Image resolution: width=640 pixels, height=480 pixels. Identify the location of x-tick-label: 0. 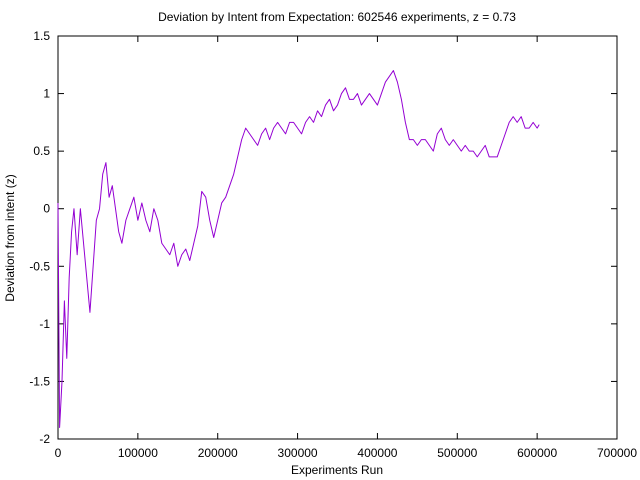
(58, 453).